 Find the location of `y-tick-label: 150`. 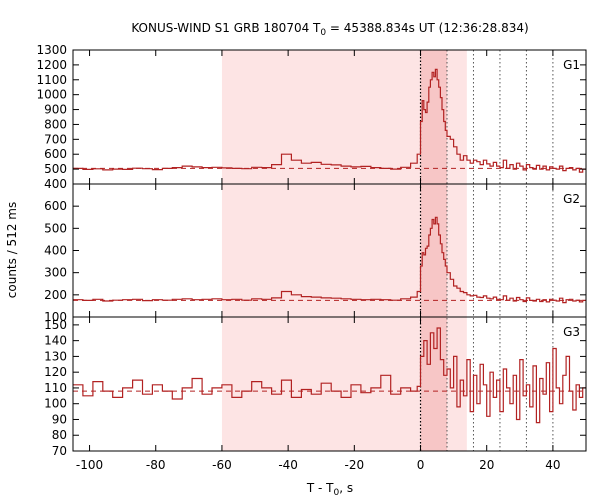

y-tick-label: 150 is located at coordinates (55, 325).